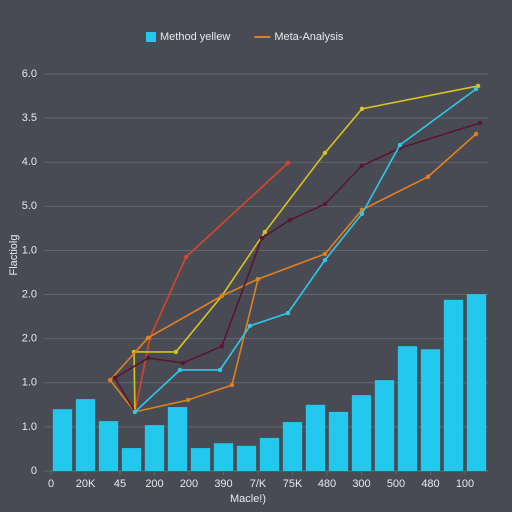 Image resolution: width=512 pixels, height=512 pixels. I want to click on x-tick-label: 20K, so click(86, 484).